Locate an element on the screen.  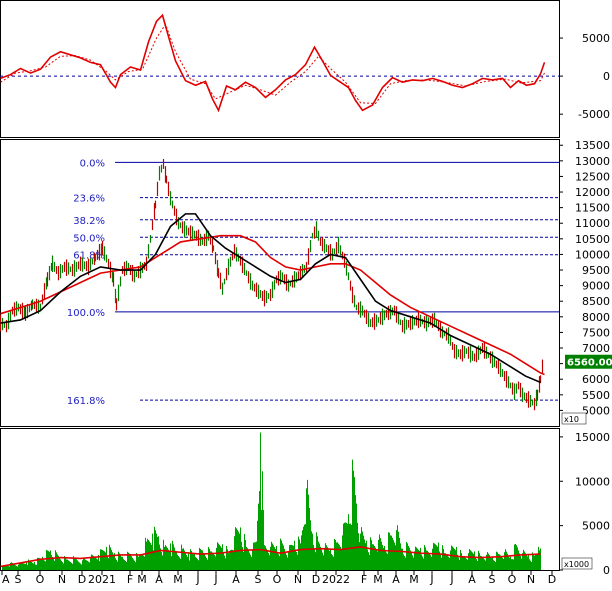
fib-label: 50.0% is located at coordinates (89, 238).